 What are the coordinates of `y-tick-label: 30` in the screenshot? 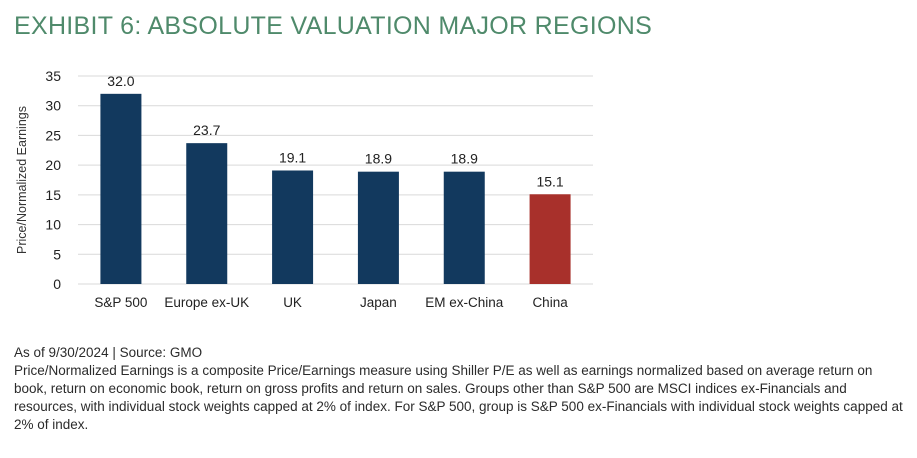 It's located at (53, 106).